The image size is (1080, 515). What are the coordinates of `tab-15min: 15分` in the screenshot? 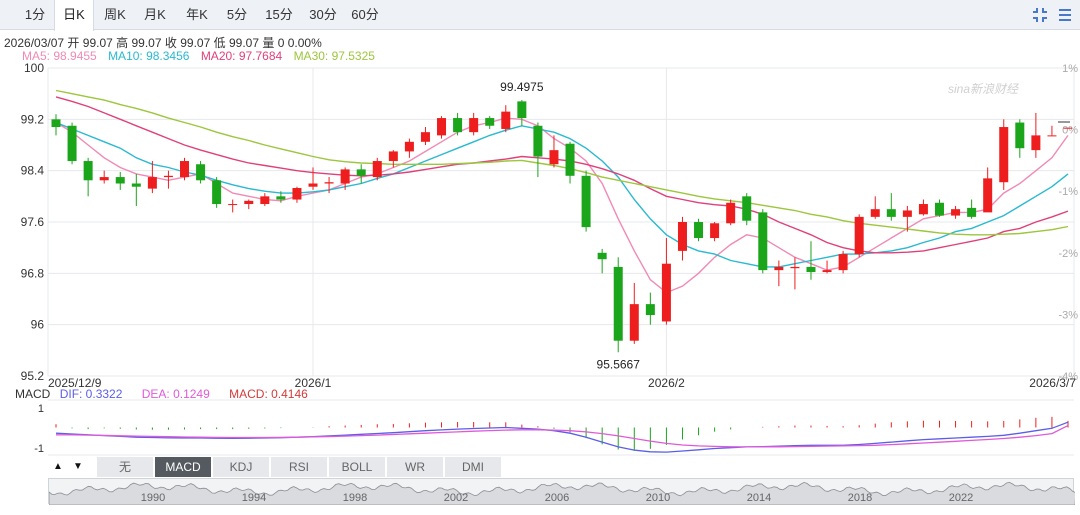 It's located at (279, 14).